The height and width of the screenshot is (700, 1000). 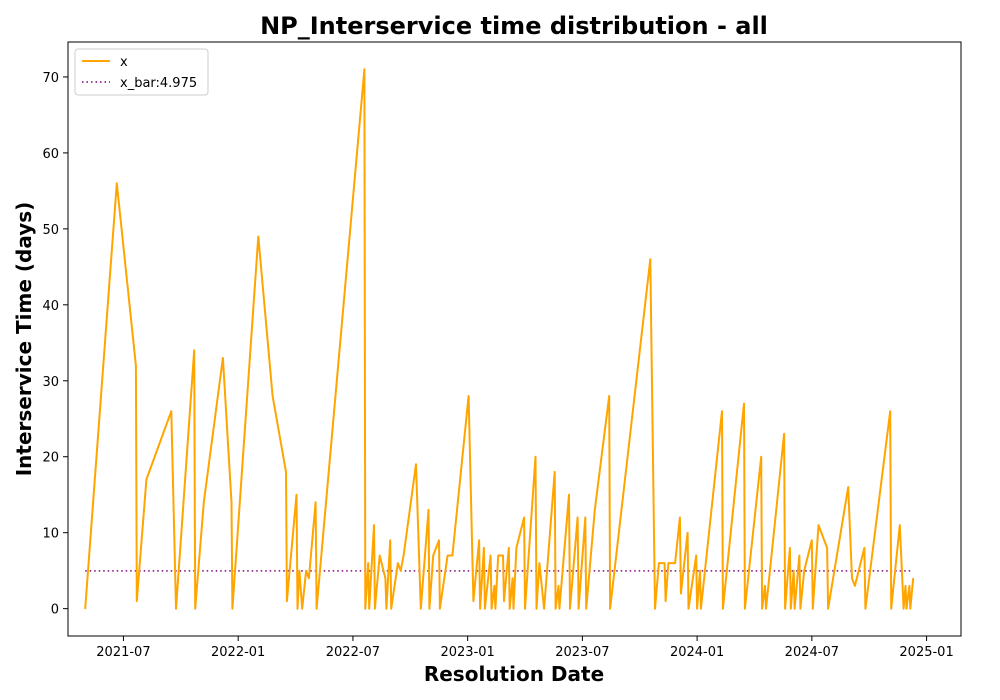 What do you see at coordinates (55, 344) in the screenshot?
I see `y-axis: 0 10 20 30 40 50 60 70` at bounding box center [55, 344].